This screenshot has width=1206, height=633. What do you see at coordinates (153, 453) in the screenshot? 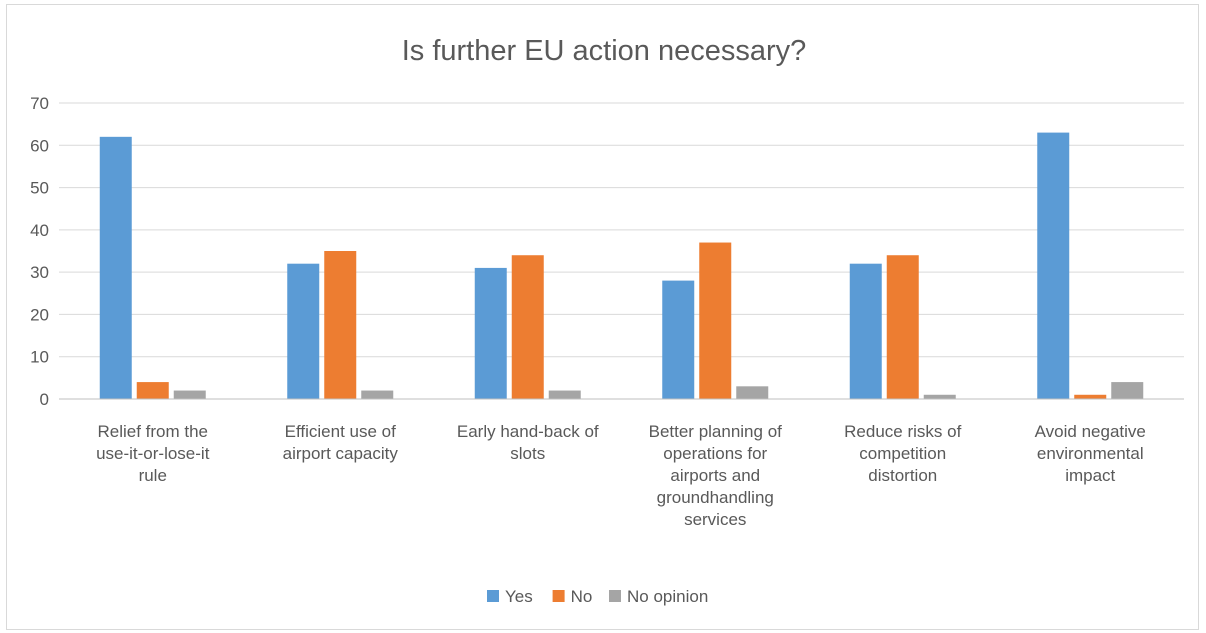
I see `x-tick-label: Relief from the use-it-or-lose-it rule` at bounding box center [153, 453].